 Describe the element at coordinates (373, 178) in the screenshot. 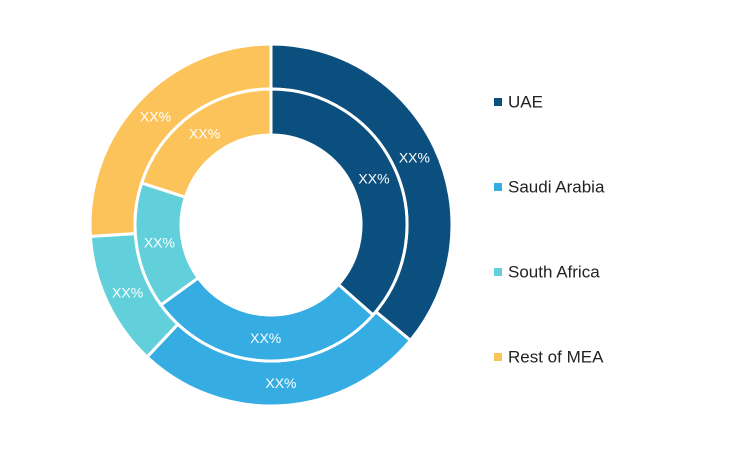

I see `inner-ring-label-uae: XX%` at that location.